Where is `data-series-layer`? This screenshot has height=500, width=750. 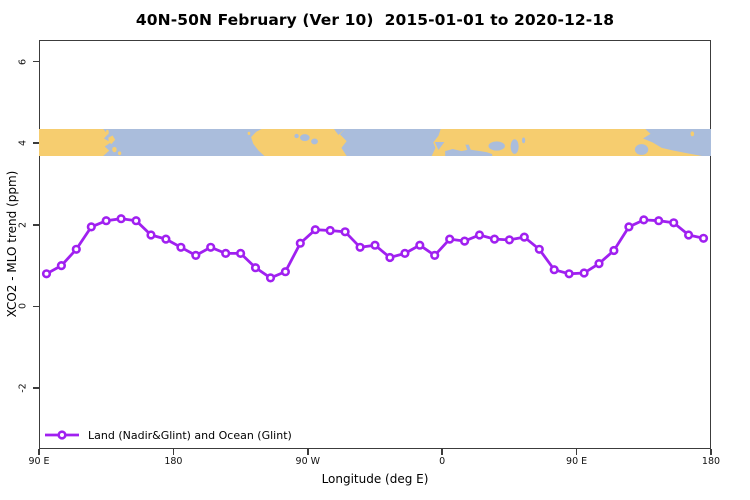 data-series-layer is located at coordinates (375, 248).